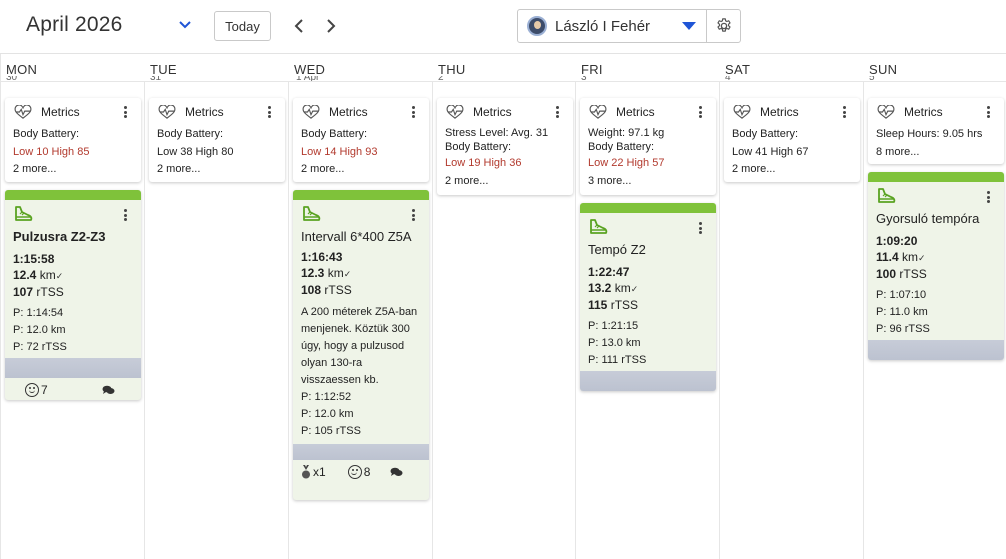 This screenshot has height=559, width=1006. I want to click on settings-button, so click(723, 26).